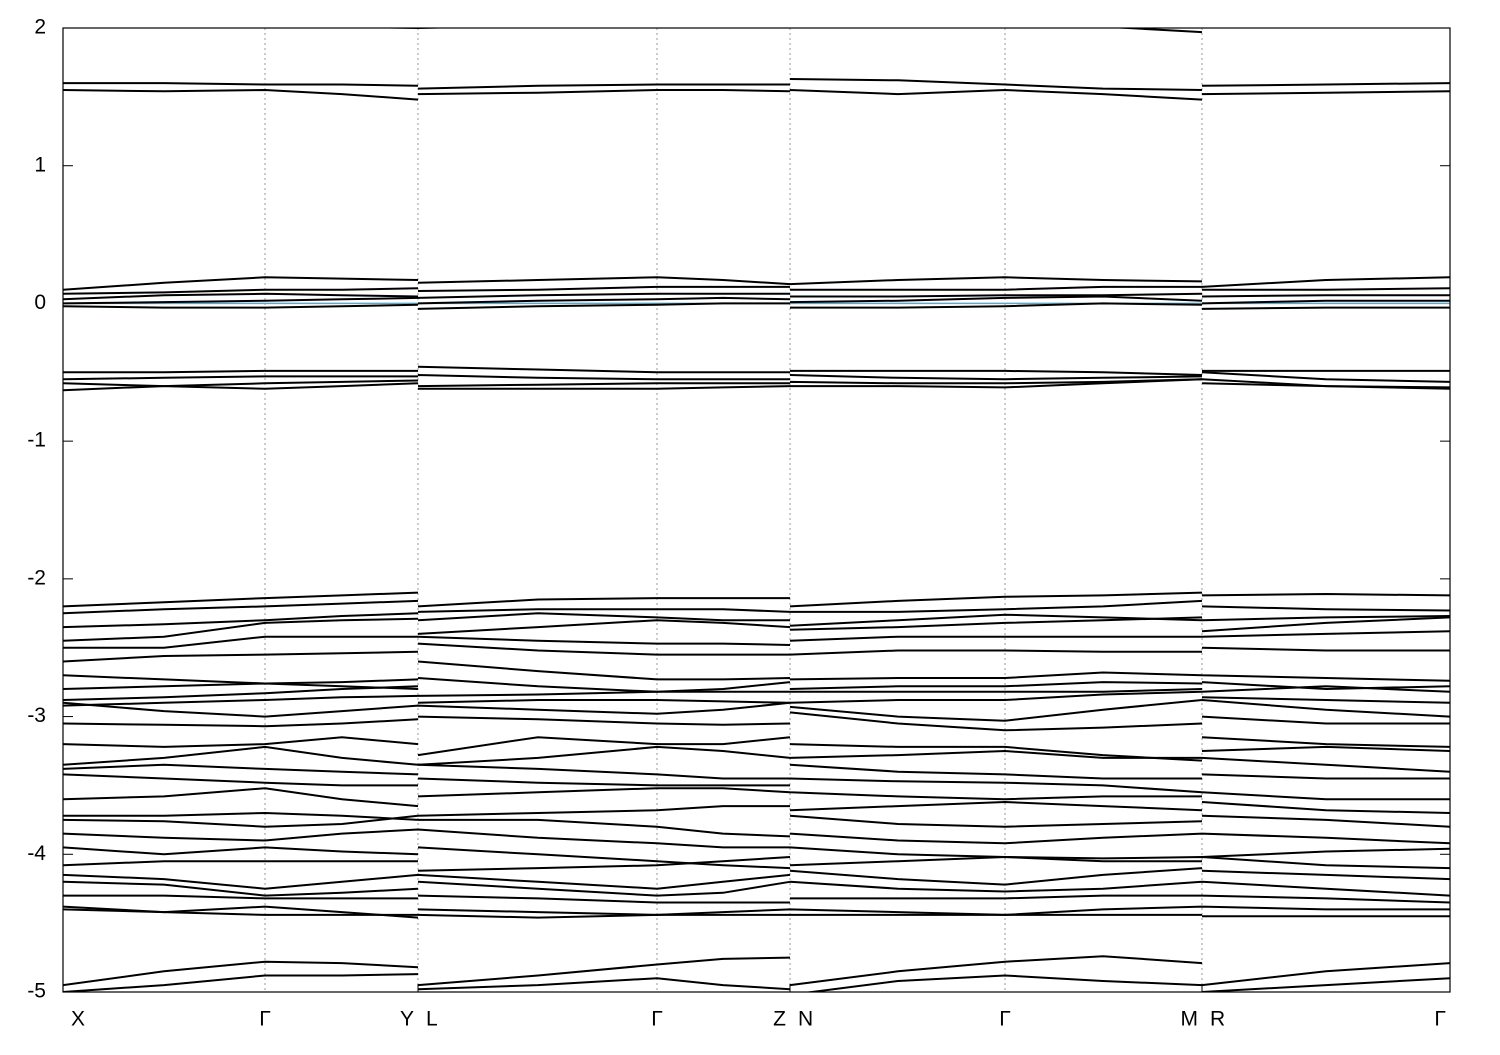 This screenshot has width=1500, height=1055. I want to click on y-tick-label: -4, so click(36, 853).